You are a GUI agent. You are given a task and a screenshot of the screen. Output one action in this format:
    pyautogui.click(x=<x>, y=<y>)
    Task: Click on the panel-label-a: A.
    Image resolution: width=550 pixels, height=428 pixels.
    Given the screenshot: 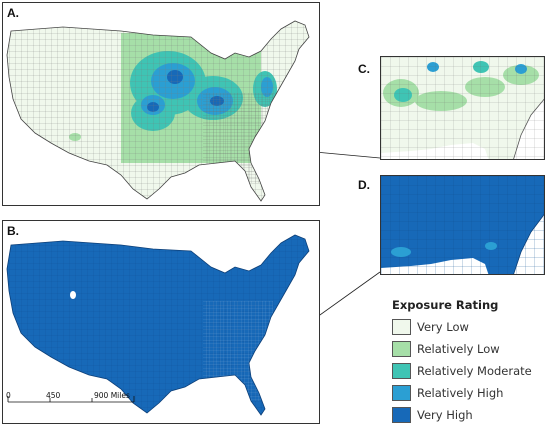 What is the action you would take?
    pyautogui.click(x=13, y=13)
    